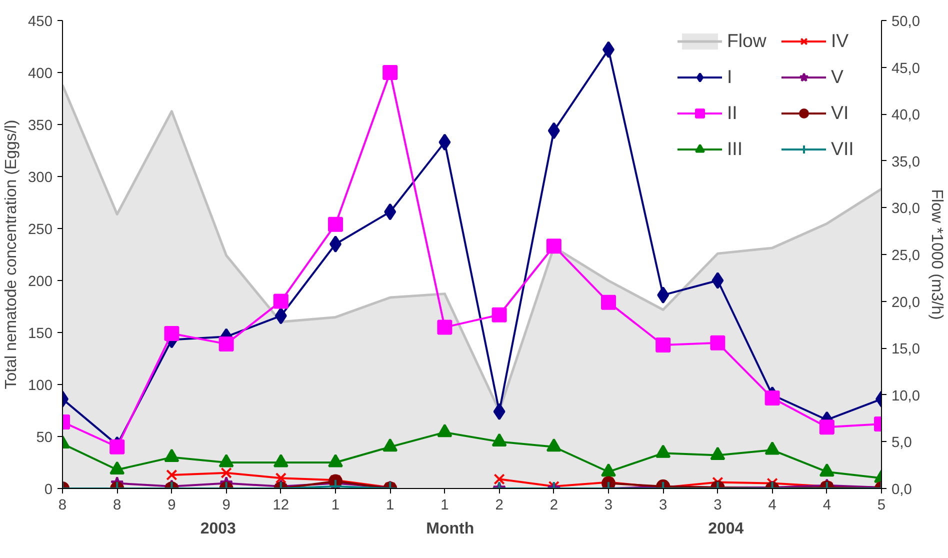 Image resolution: width=948 pixels, height=558 pixels. I want to click on legend-label: III, so click(735, 149).